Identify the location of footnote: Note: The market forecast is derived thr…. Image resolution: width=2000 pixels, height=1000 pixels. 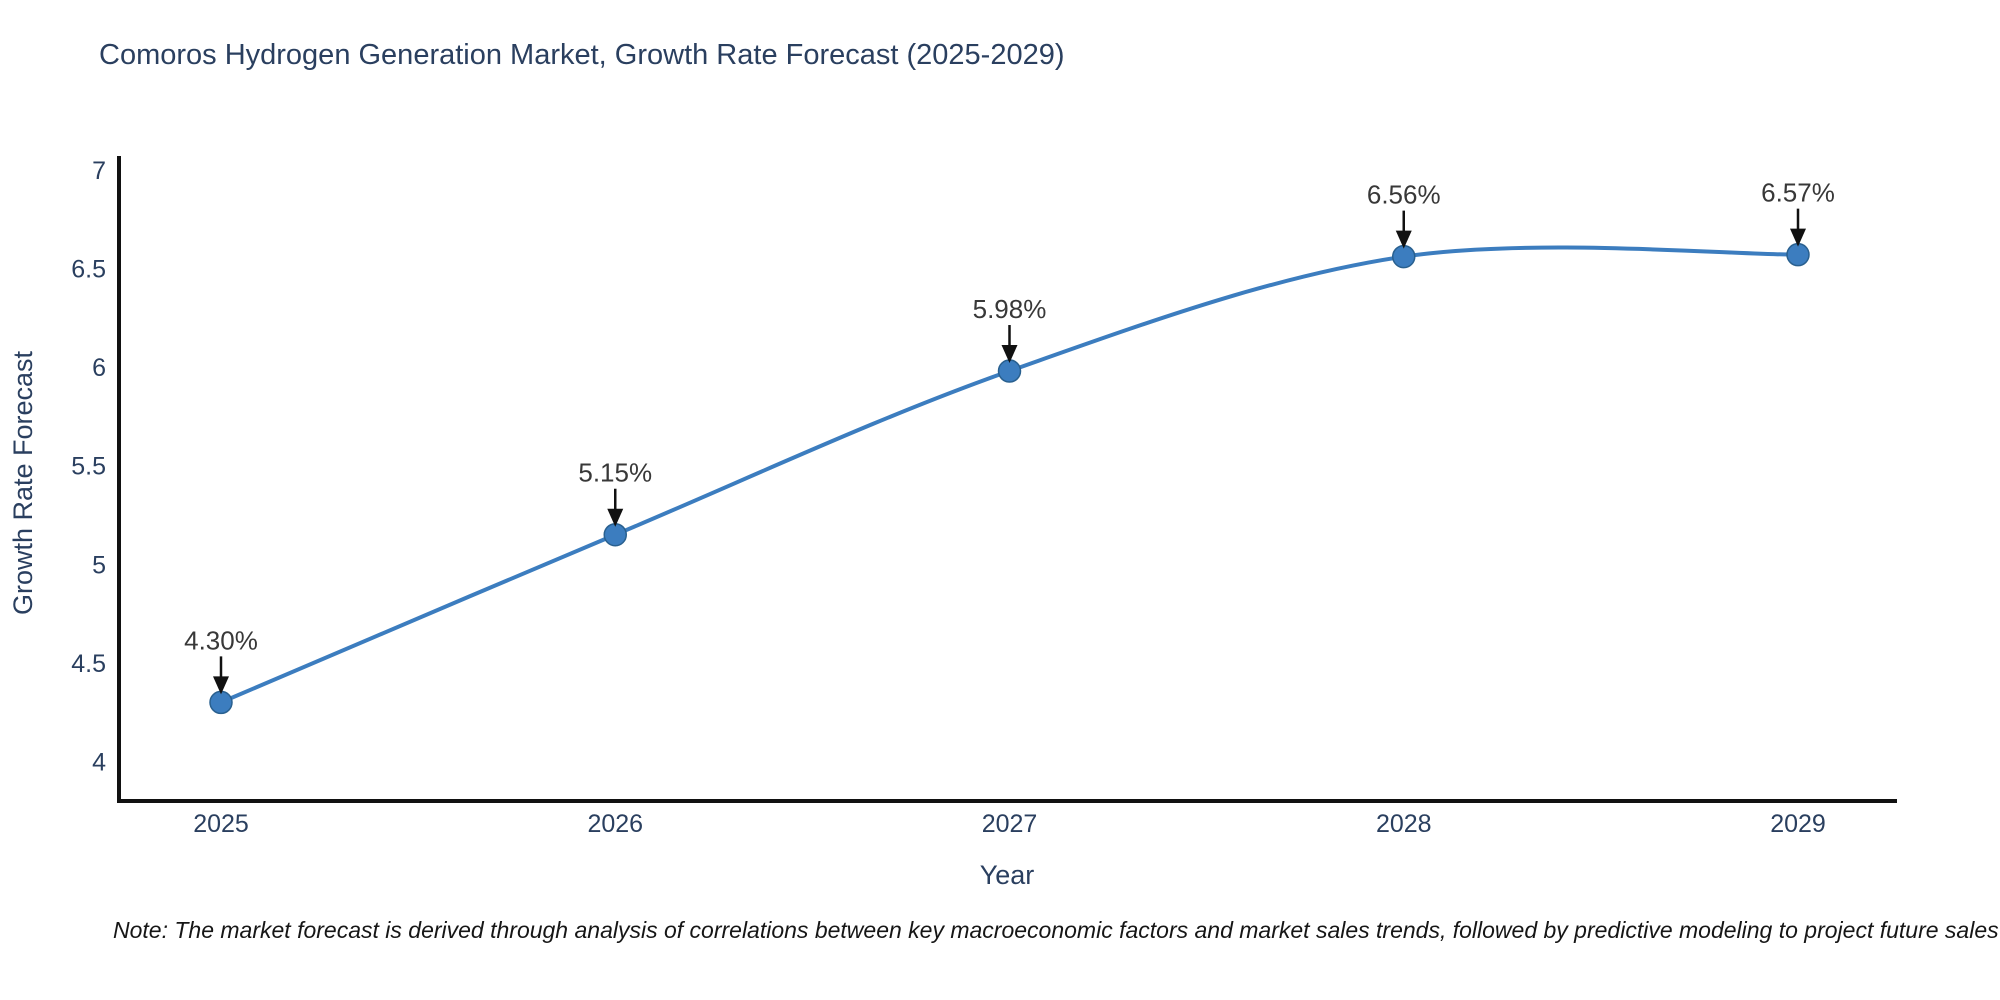
(1056, 930).